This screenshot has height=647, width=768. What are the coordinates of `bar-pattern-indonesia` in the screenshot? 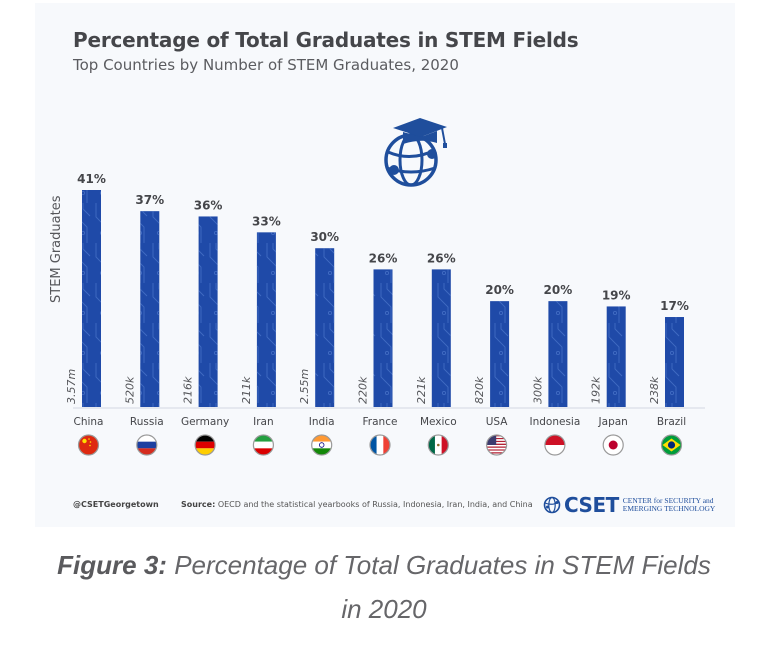 It's located at (558, 354).